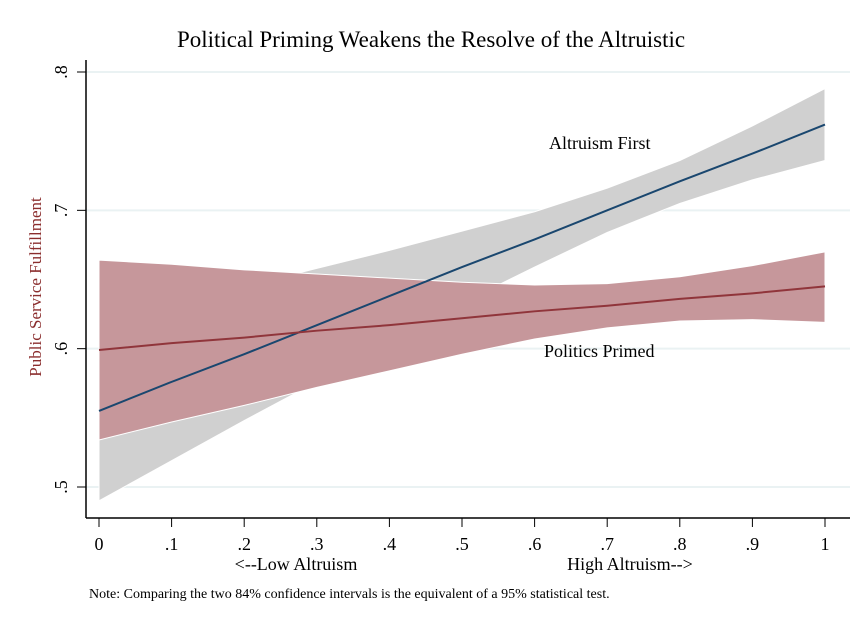  What do you see at coordinates (599, 351) in the screenshot?
I see `series-label-politics-primed: Politics Primed` at bounding box center [599, 351].